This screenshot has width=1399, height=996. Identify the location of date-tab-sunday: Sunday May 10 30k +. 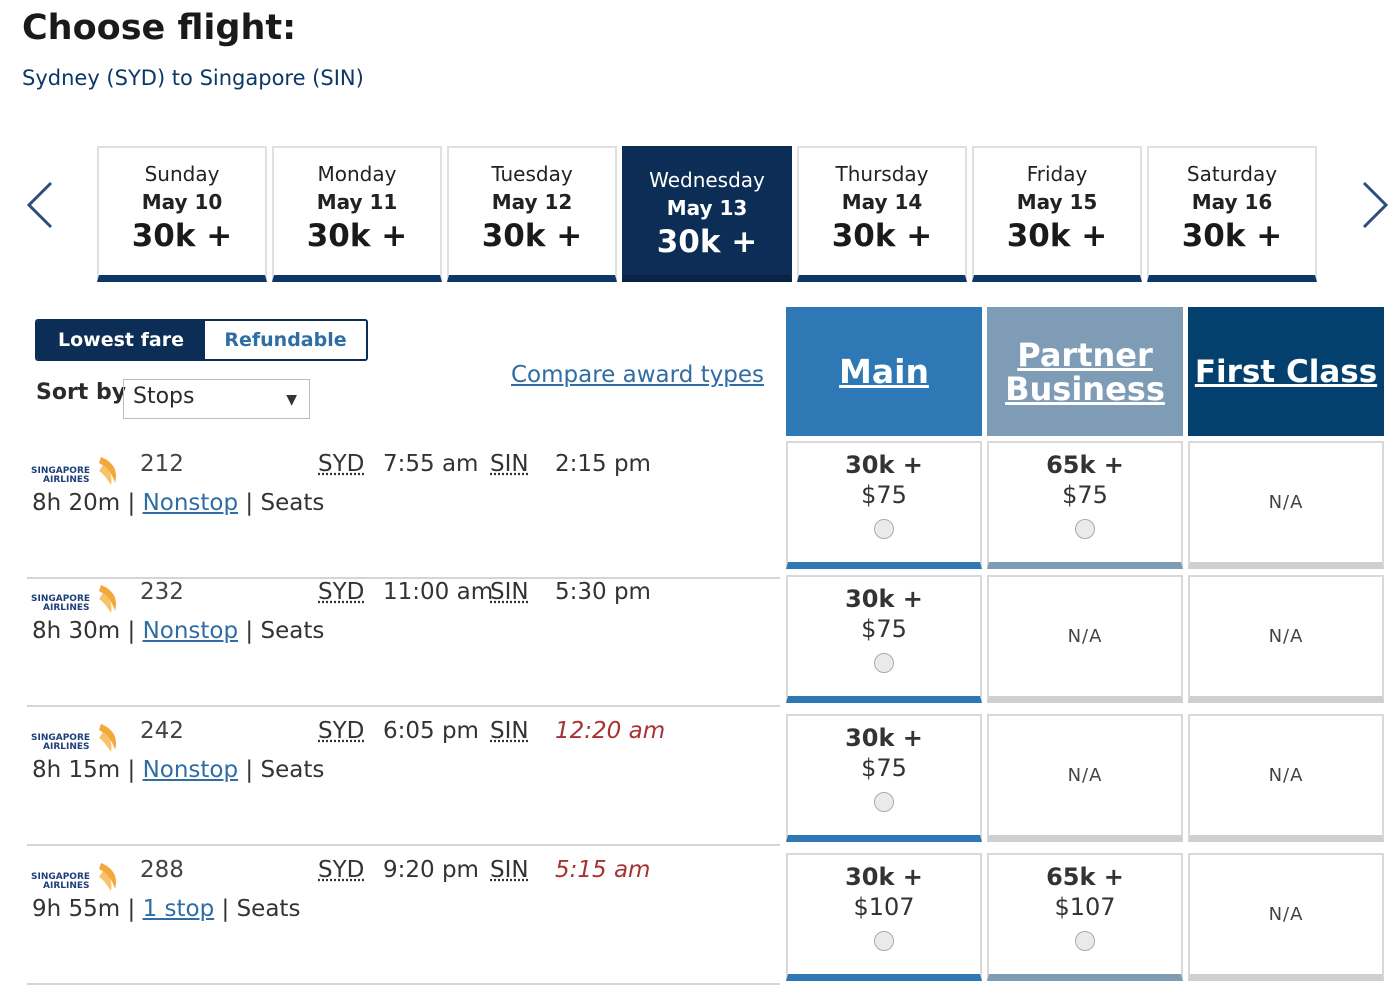
(182, 214).